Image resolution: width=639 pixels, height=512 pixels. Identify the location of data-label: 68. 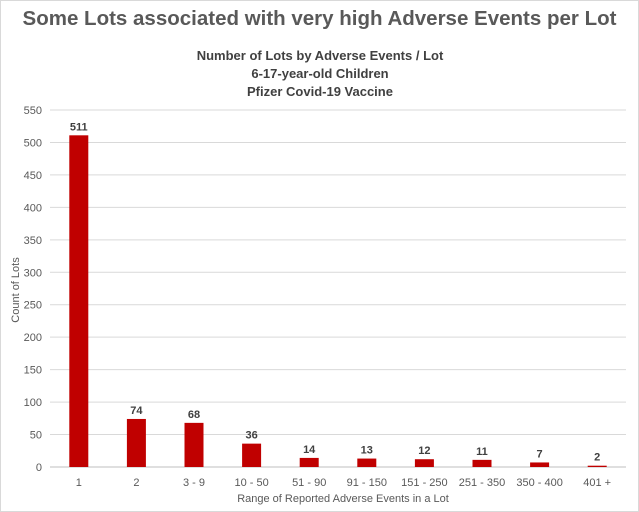
(194, 415).